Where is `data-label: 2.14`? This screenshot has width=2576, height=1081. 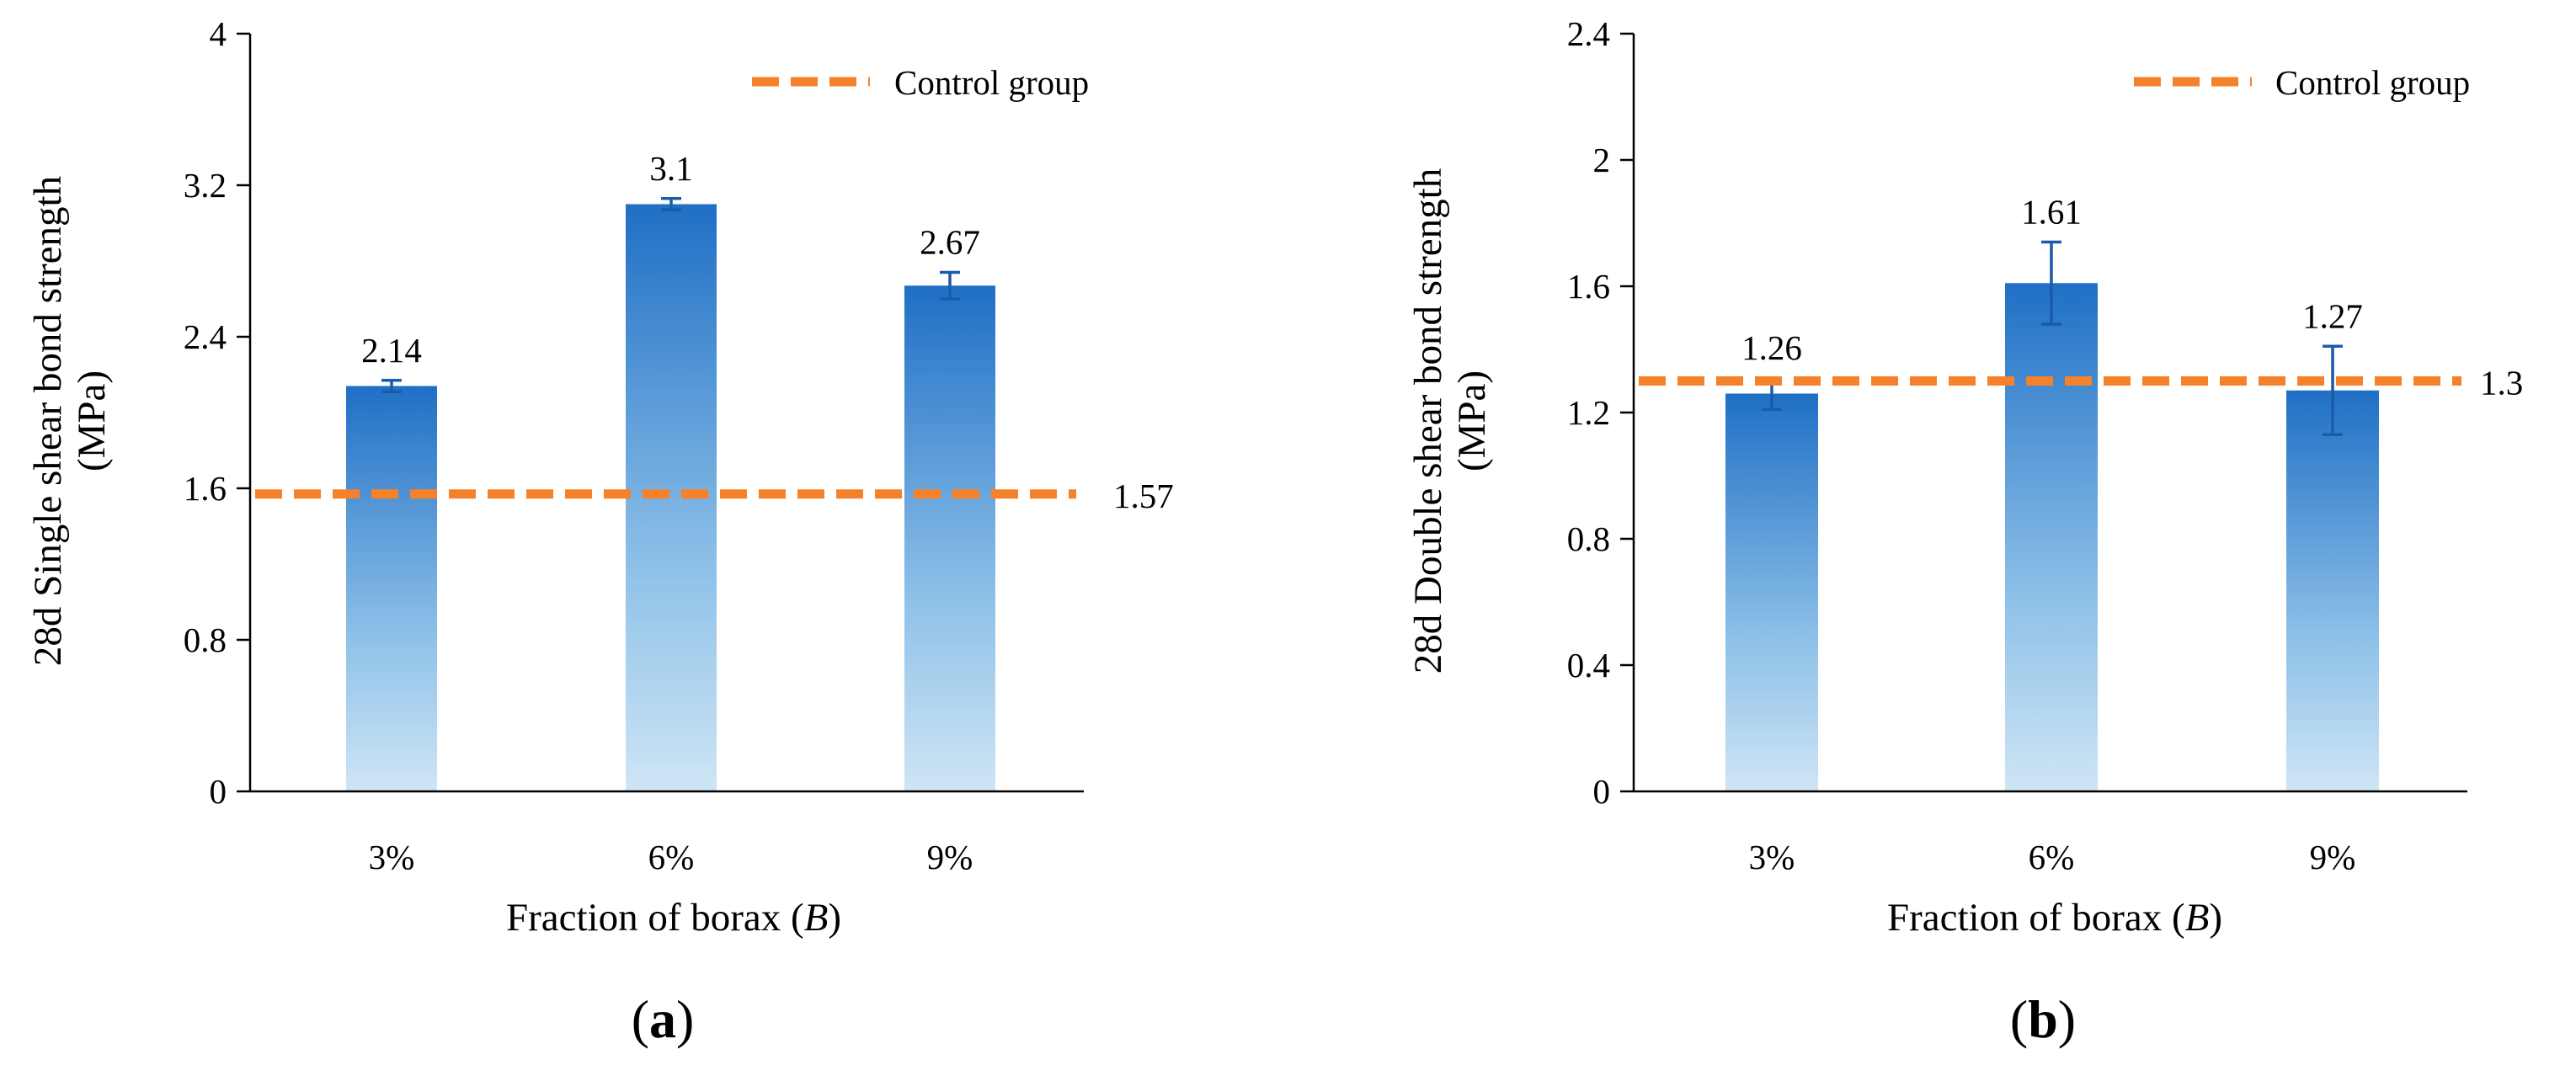
data-label: 2.14 is located at coordinates (391, 350).